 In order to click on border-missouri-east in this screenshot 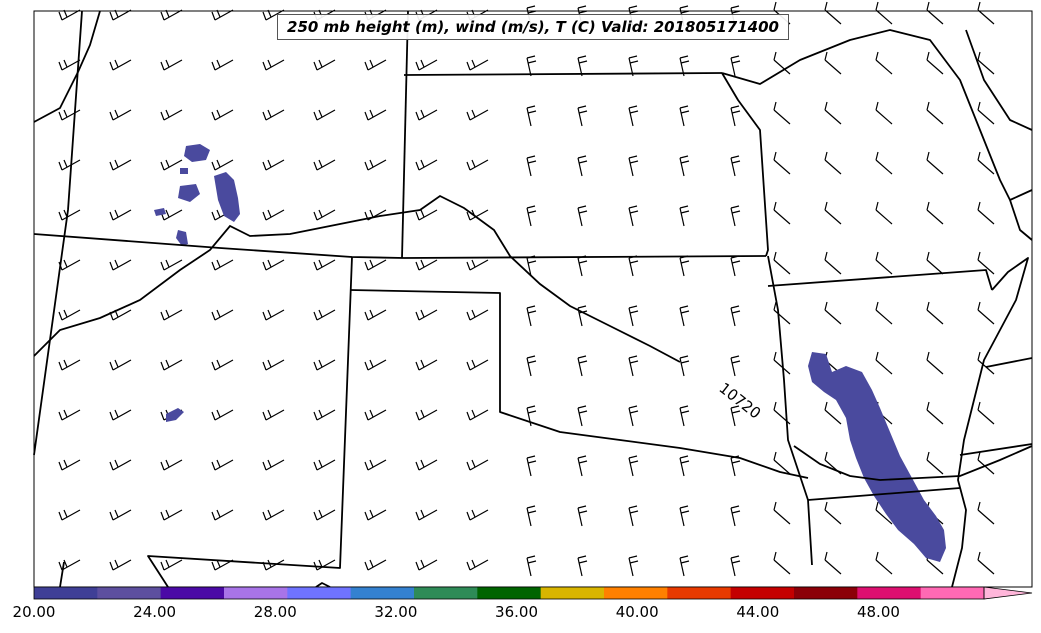, I will do `click(1021, 220)`.